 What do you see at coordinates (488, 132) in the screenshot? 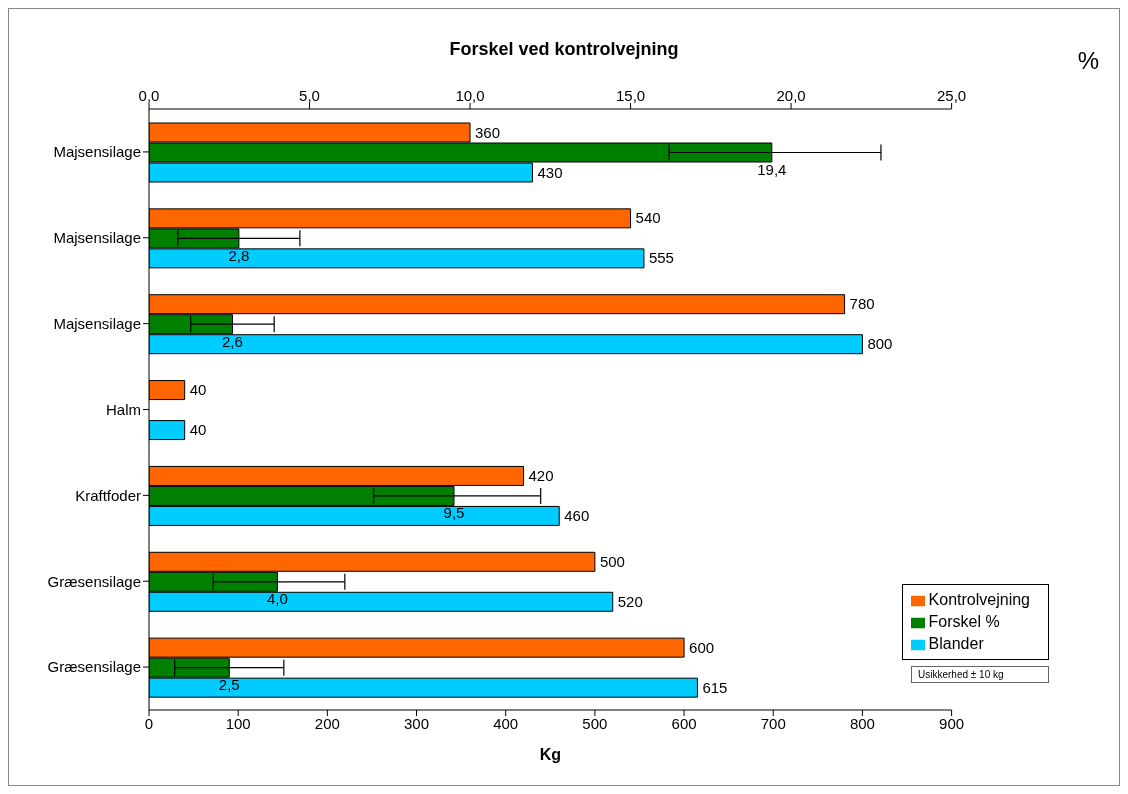
I see `data-label: 360` at bounding box center [488, 132].